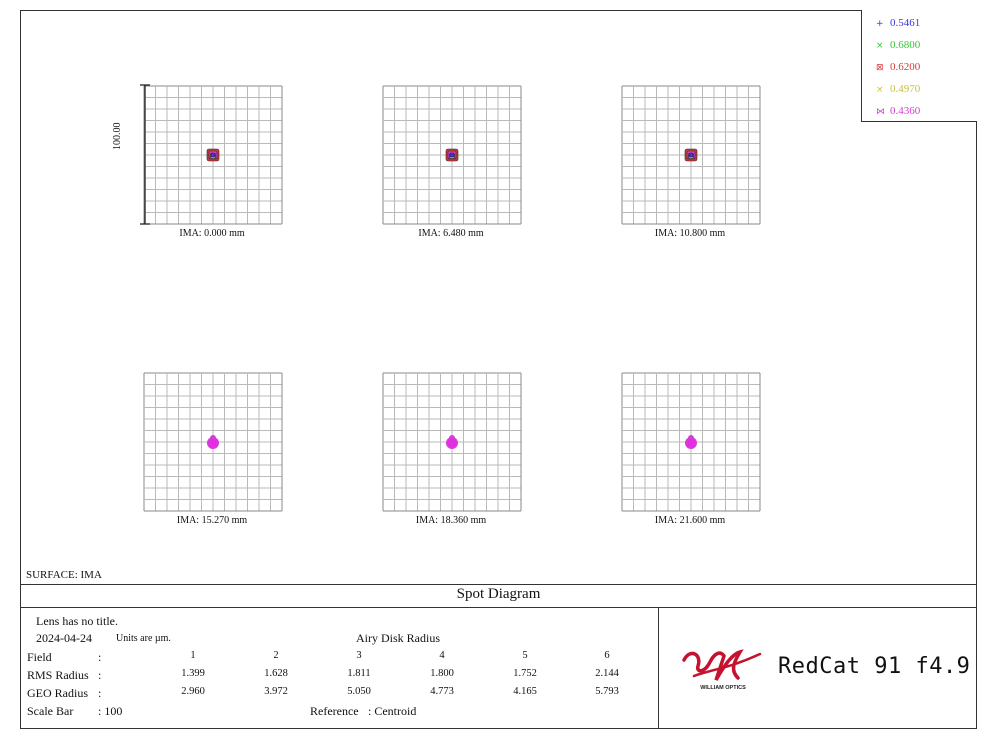 This screenshot has width=1000, height=744. What do you see at coordinates (100, 657) in the screenshot?
I see `field-colon: :` at bounding box center [100, 657].